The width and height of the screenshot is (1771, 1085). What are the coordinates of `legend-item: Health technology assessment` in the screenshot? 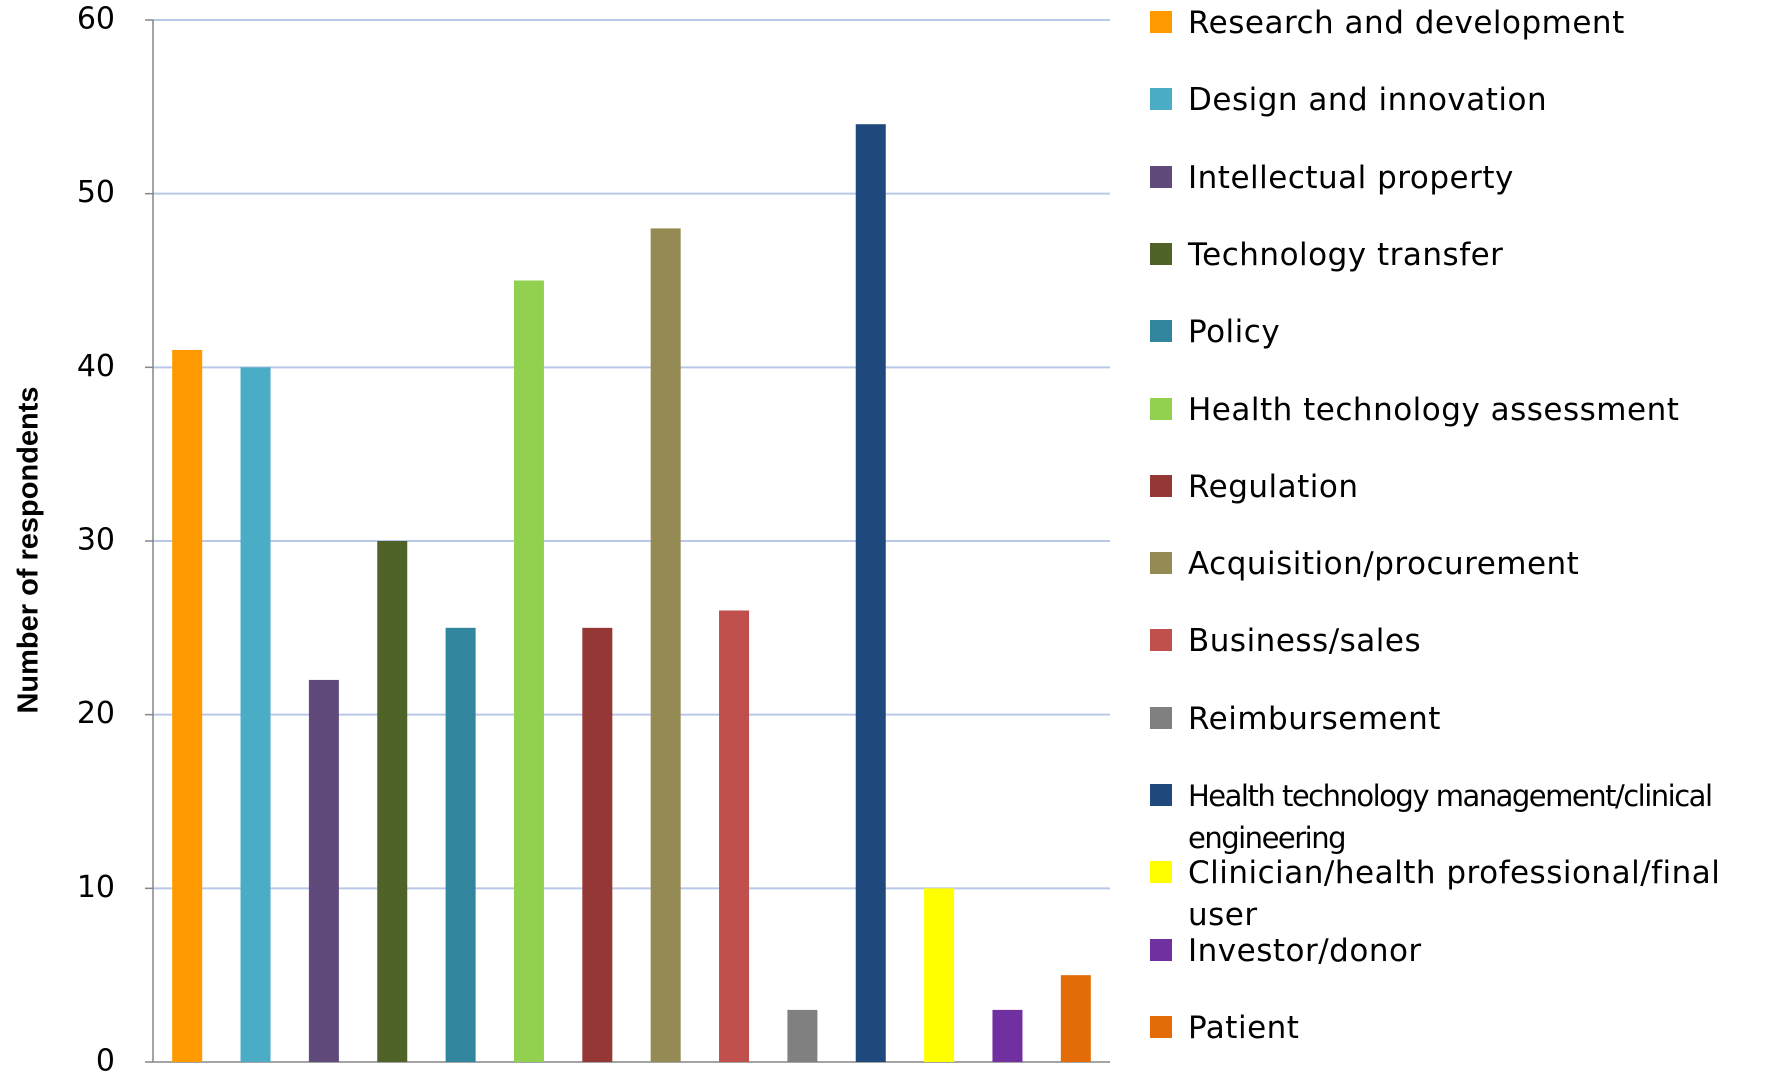 It's located at (1454, 410).